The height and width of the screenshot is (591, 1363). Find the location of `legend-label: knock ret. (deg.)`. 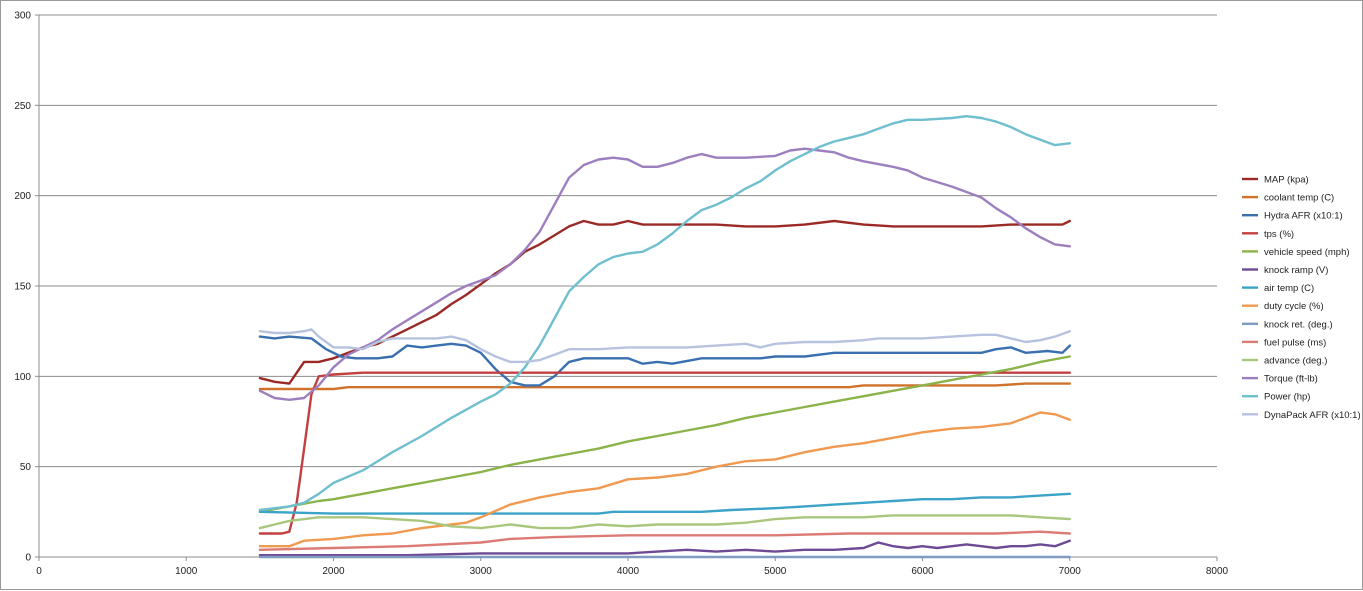

legend-label: knock ret. (deg.) is located at coordinates (1298, 324).